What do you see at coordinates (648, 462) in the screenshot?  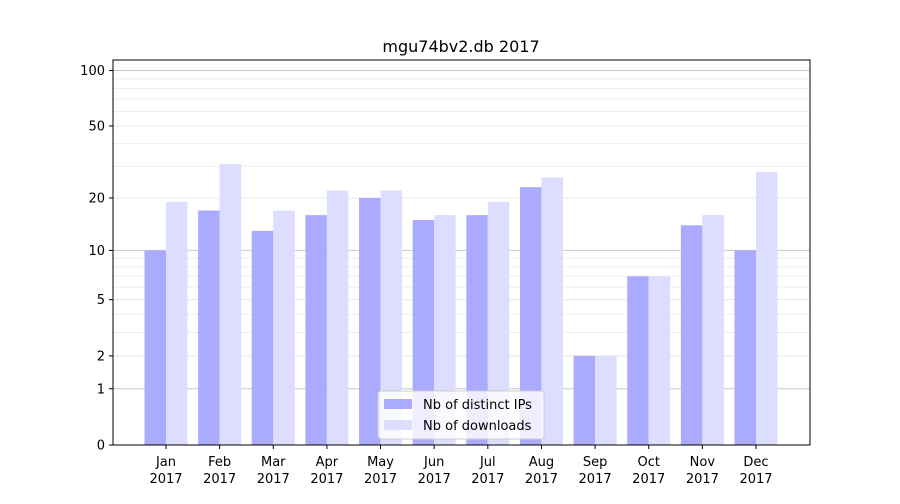 I see `x-tick-label: Oct` at bounding box center [648, 462].